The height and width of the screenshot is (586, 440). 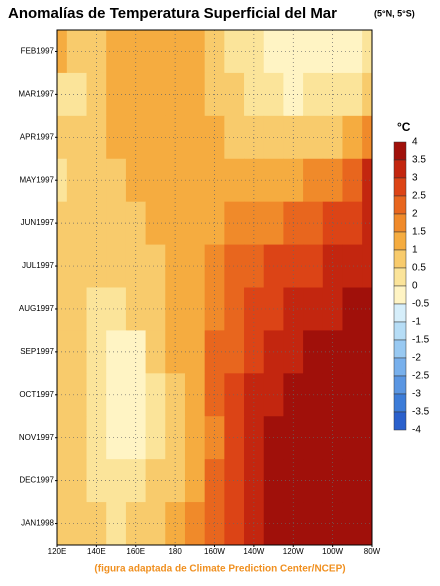 I want to click on x-tick-label: 160W, so click(x=214, y=551).